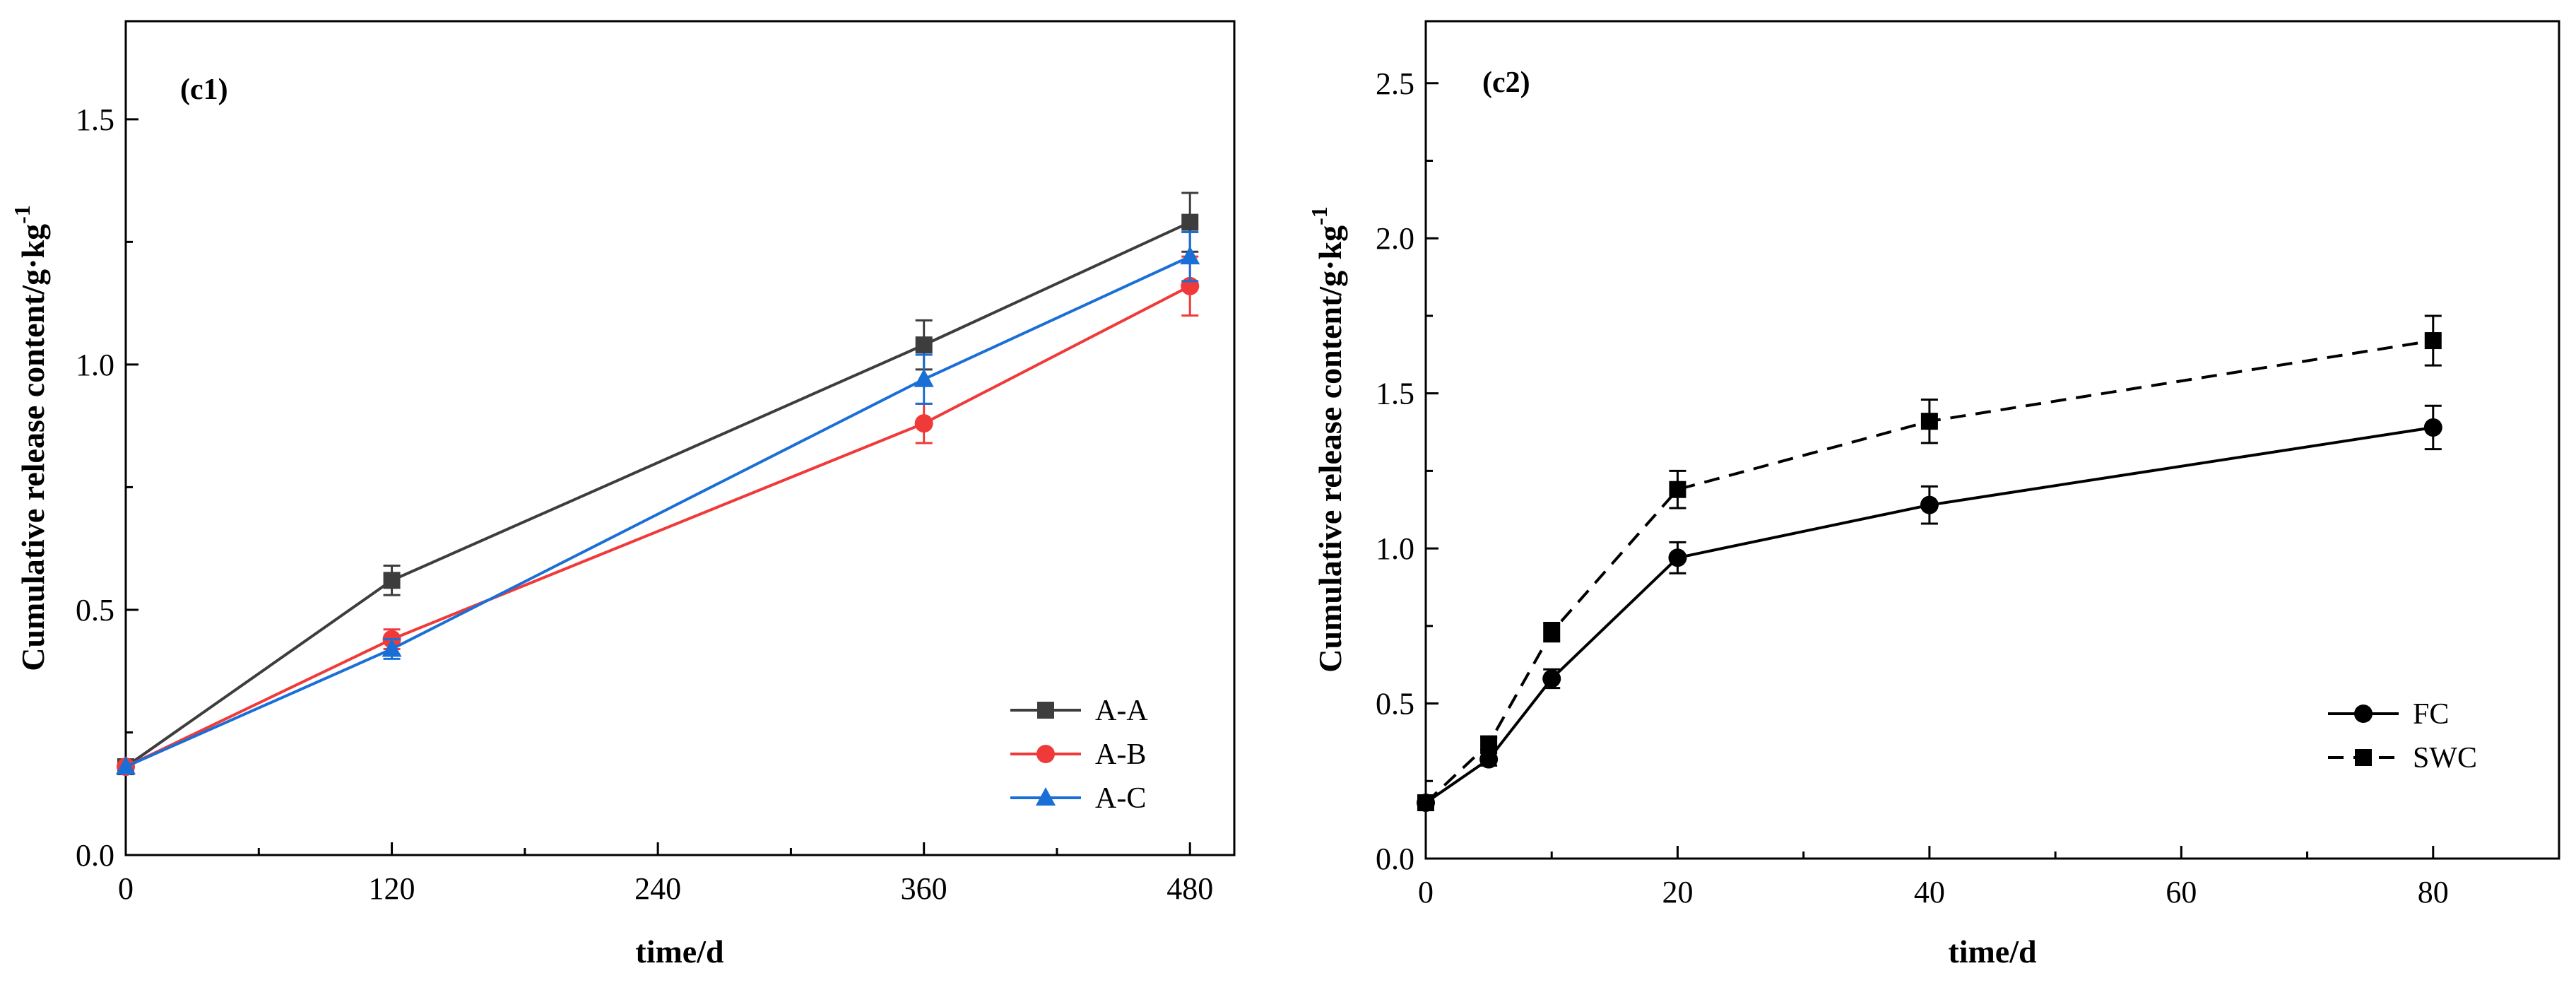  Describe the element at coordinates (1677, 892) in the screenshot. I see `x-tick-label: 20` at that location.